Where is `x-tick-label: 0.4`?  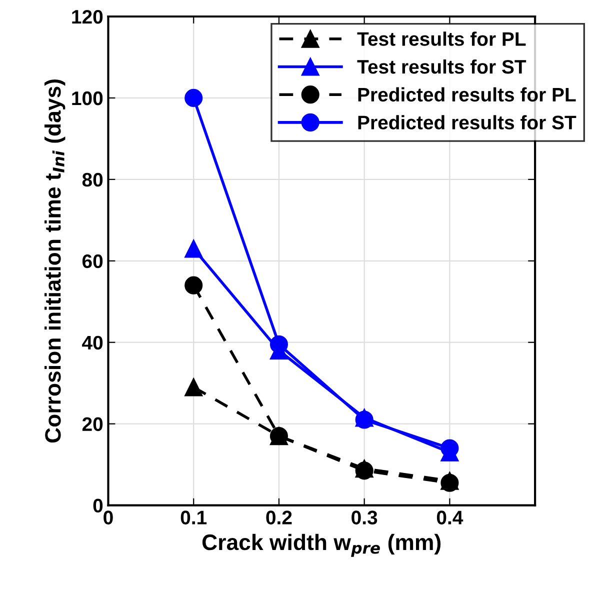
x-tick-label: 0.4 is located at coordinates (450, 517).